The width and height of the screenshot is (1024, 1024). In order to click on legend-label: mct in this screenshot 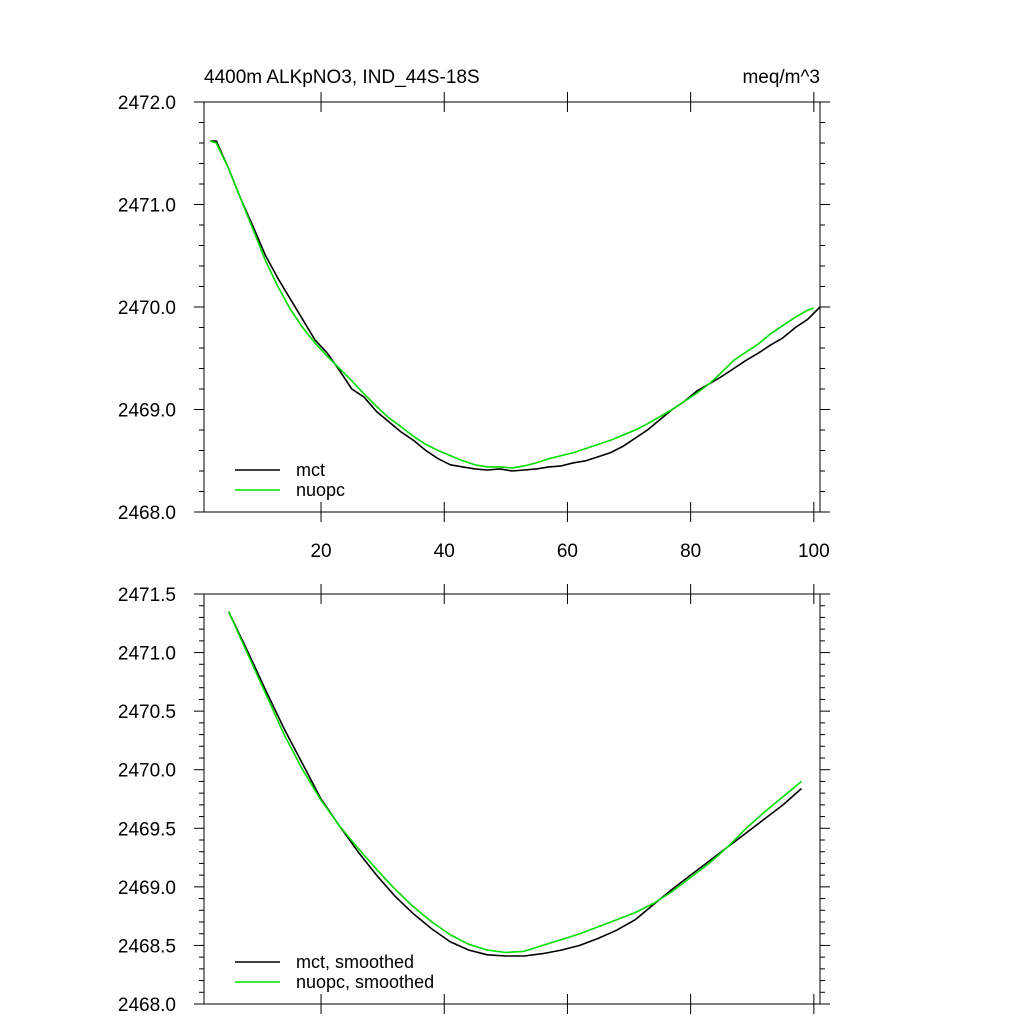, I will do `click(310, 470)`.